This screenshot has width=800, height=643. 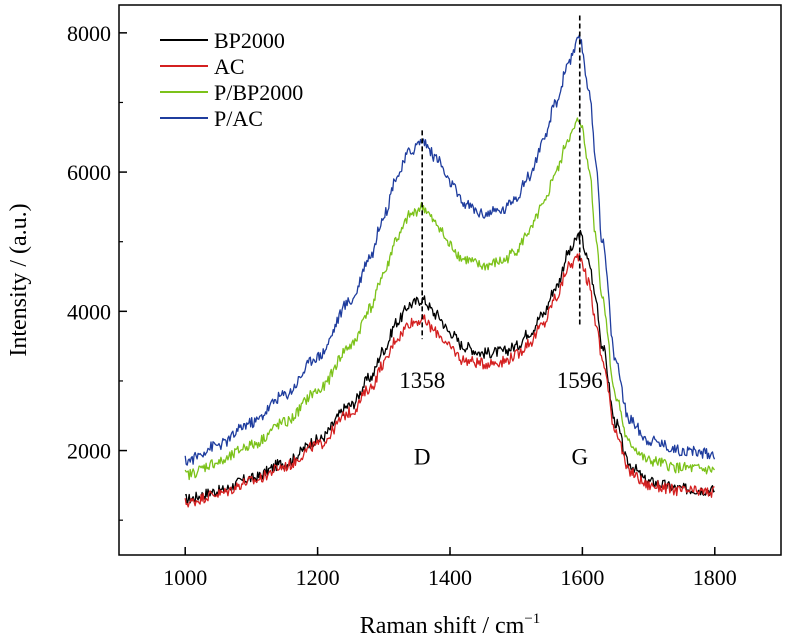 I want to click on x-axis-label: Raman shift / cm−1, so click(x=450, y=625).